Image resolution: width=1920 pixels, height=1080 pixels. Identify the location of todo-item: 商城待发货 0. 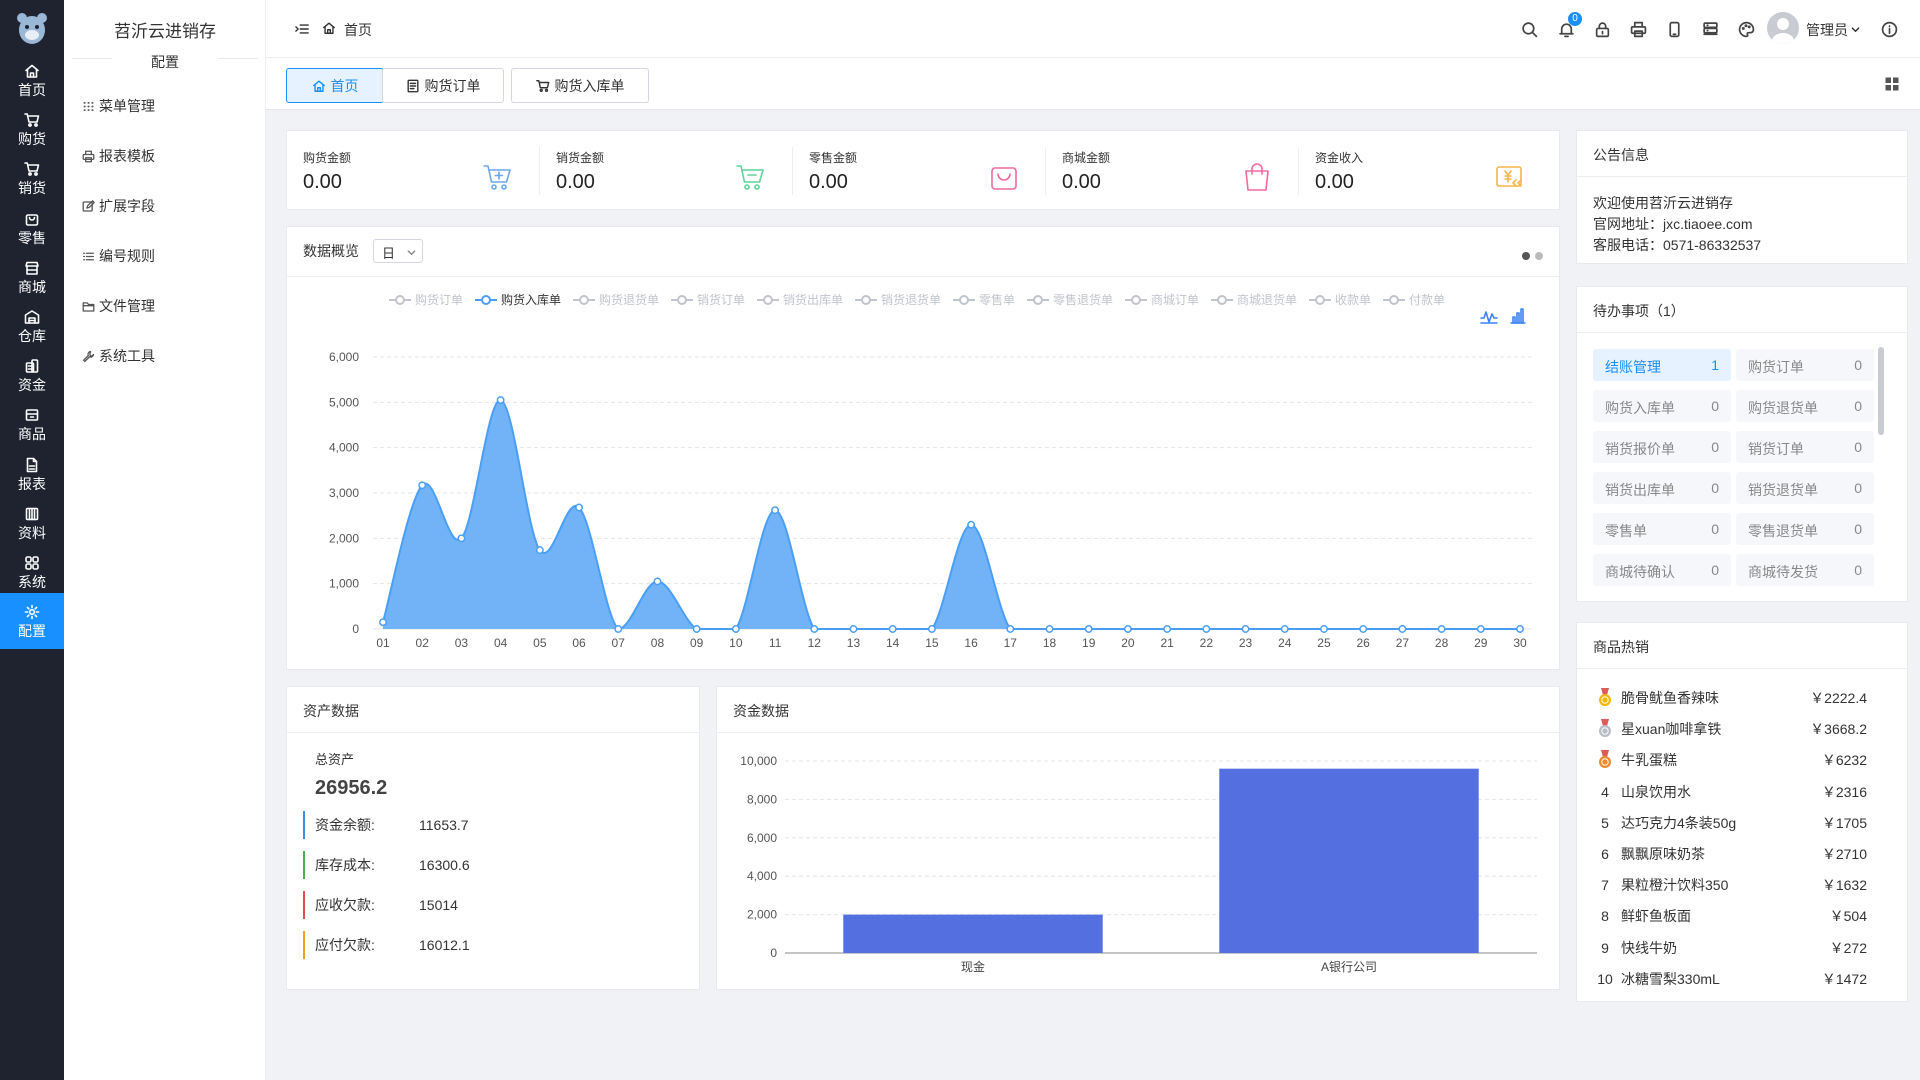
(1805, 570).